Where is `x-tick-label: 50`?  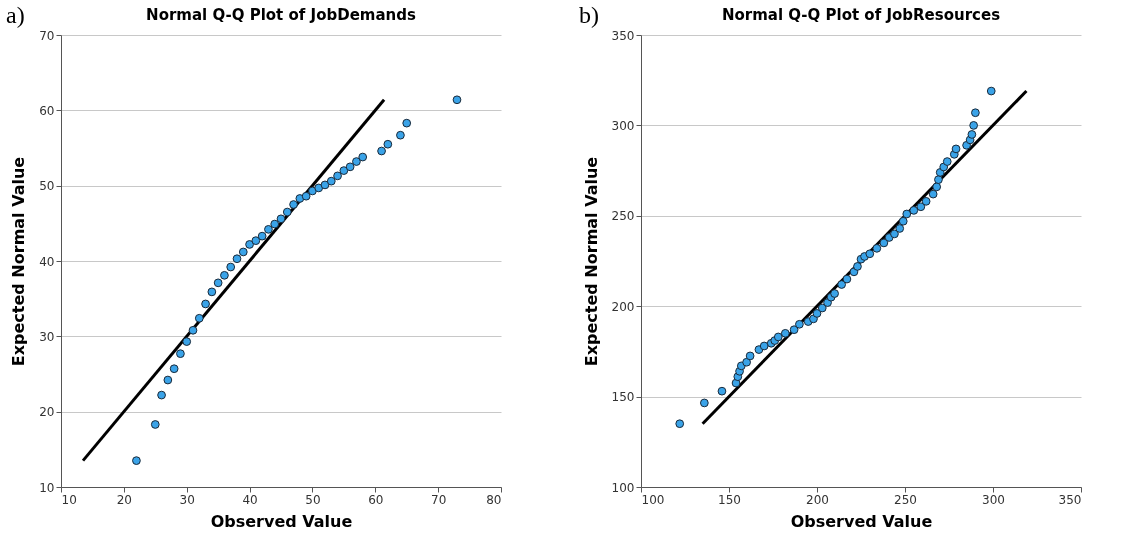 x-tick-label: 50 is located at coordinates (313, 499).